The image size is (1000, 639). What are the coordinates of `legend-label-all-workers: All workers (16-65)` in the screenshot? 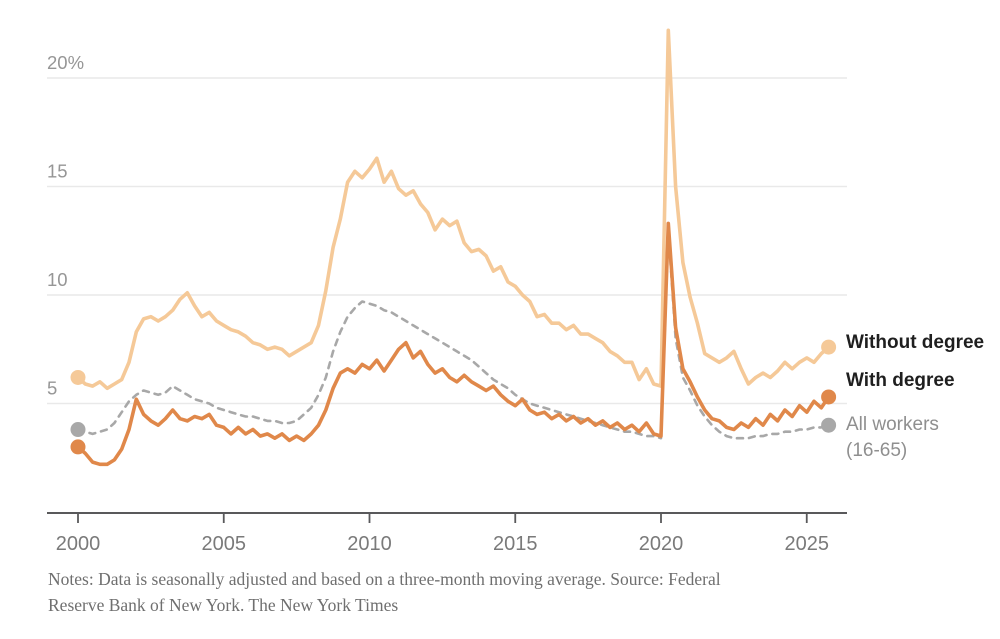 It's located at (892, 437).